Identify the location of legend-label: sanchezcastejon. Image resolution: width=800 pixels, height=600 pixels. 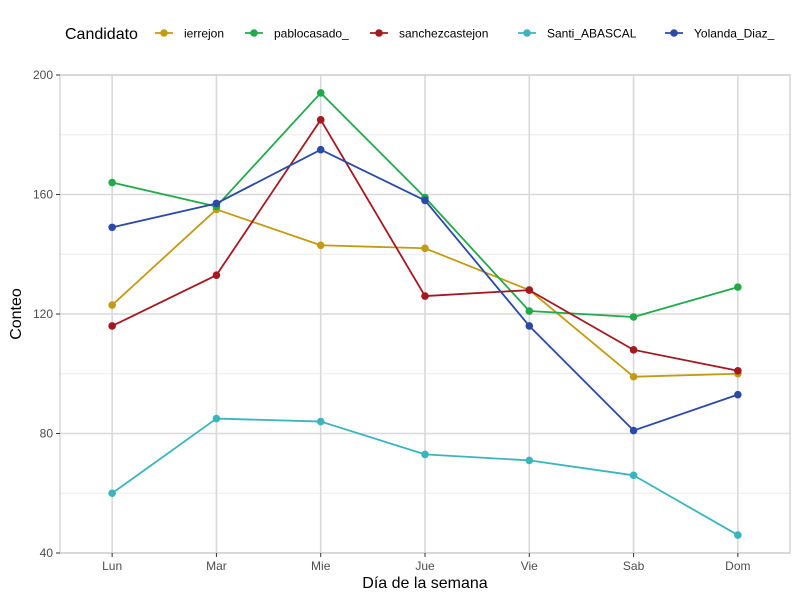
(443, 34).